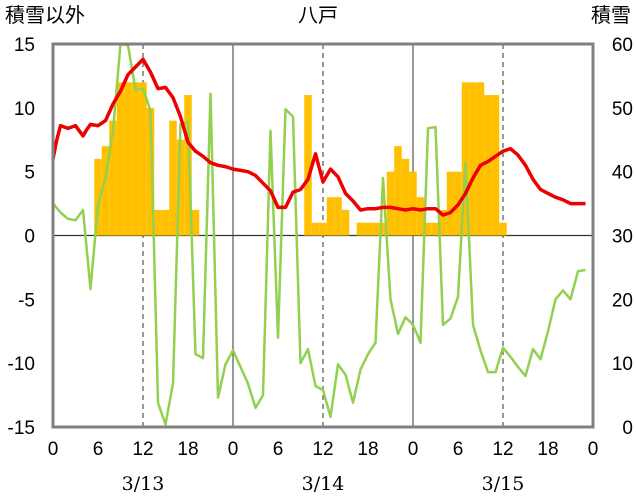 This screenshot has height=501, width=636. Describe the element at coordinates (622, 45) in the screenshot. I see `right-y-tick-label: 60` at that location.